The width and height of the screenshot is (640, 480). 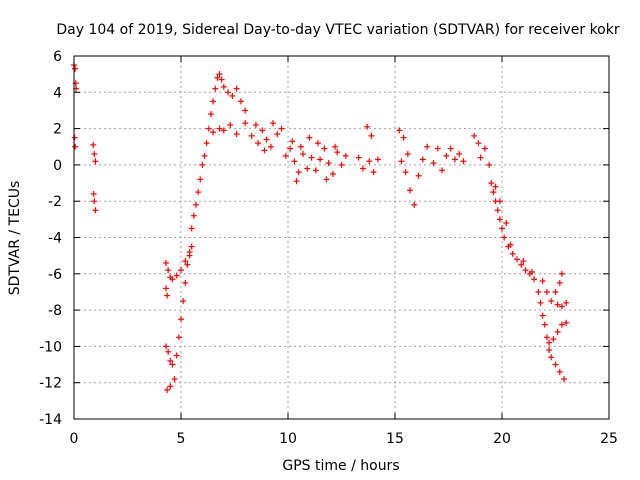 I want to click on x-tick-label: 15, so click(x=395, y=439).